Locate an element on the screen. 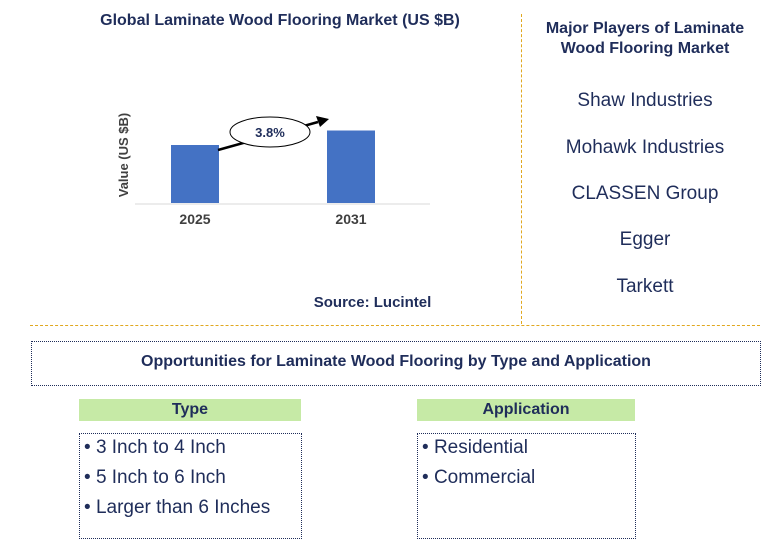 The image size is (779, 551). type-item: • 5 Inch to 6 Inch is located at coordinates (155, 477).